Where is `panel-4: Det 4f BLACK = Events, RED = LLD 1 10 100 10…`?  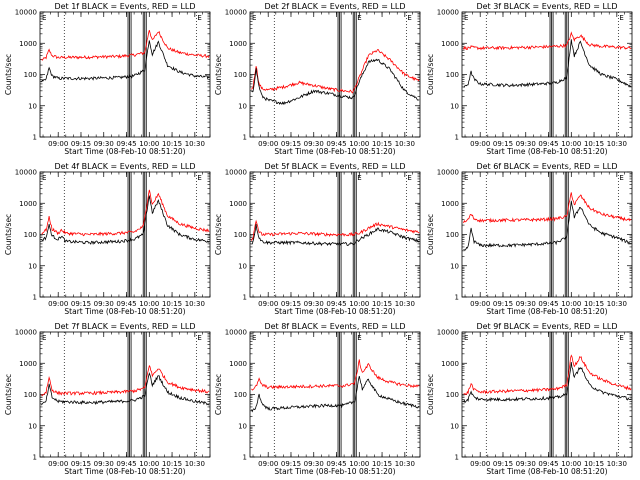
panel-4: Det 4f BLACK = Events, RED = LLD 1 10 100 10… is located at coordinates (107, 239).